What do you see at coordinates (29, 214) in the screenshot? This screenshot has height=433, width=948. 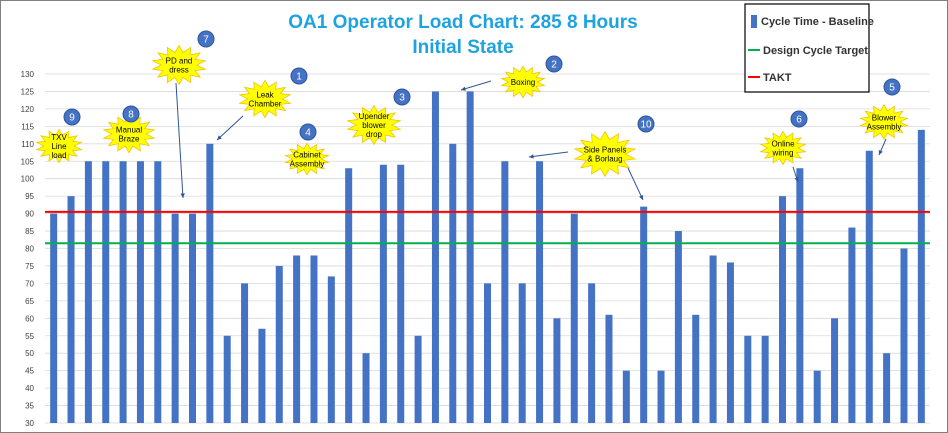 I see `y-tick-label: 90` at bounding box center [29, 214].